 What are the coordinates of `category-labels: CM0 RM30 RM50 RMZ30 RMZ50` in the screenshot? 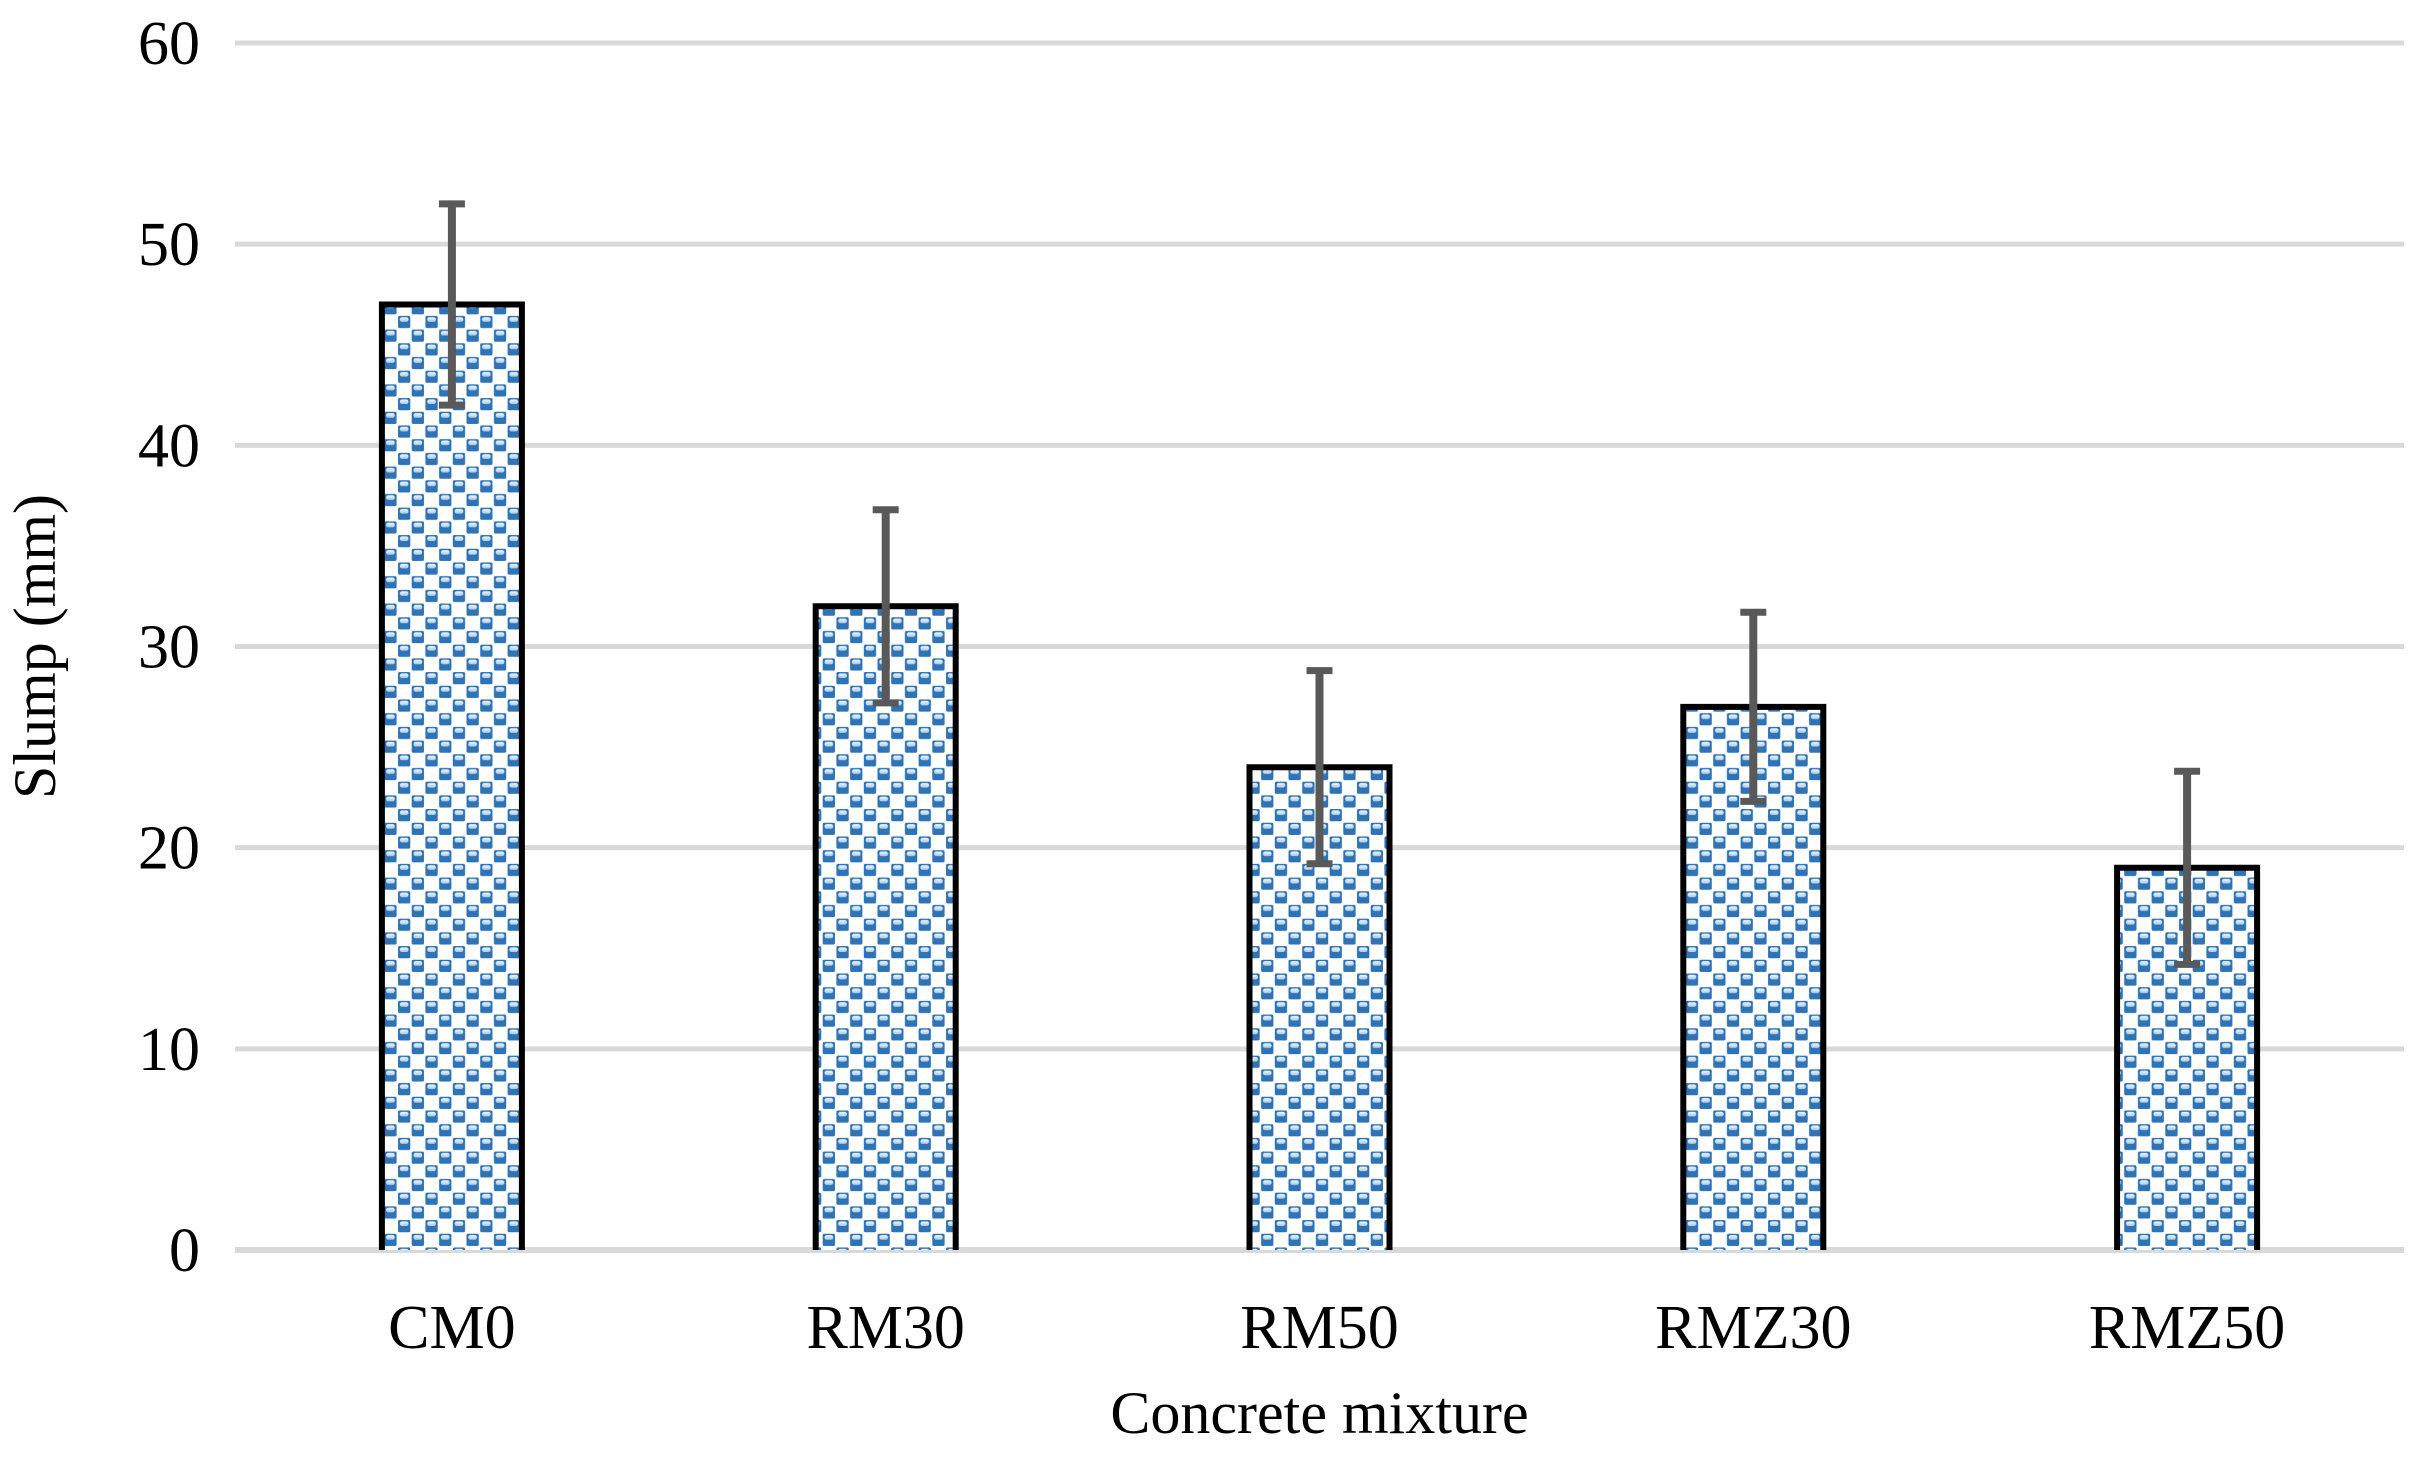 It's located at (1336, 1328).